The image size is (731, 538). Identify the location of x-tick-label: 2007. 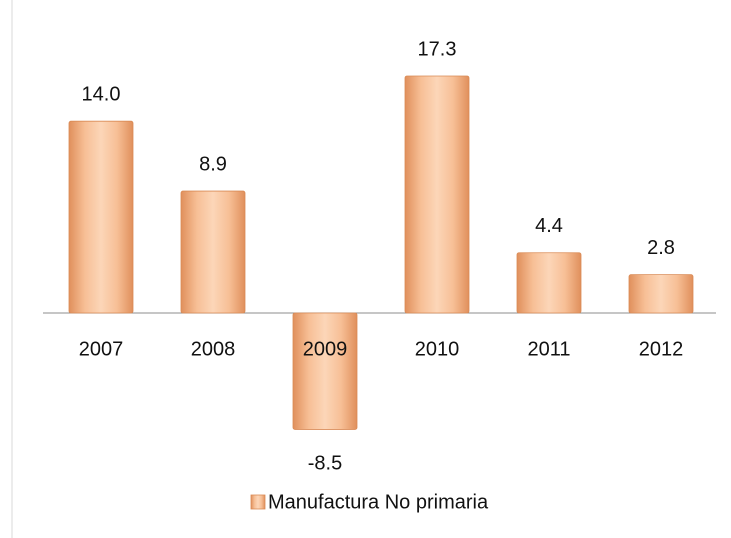
(101, 349).